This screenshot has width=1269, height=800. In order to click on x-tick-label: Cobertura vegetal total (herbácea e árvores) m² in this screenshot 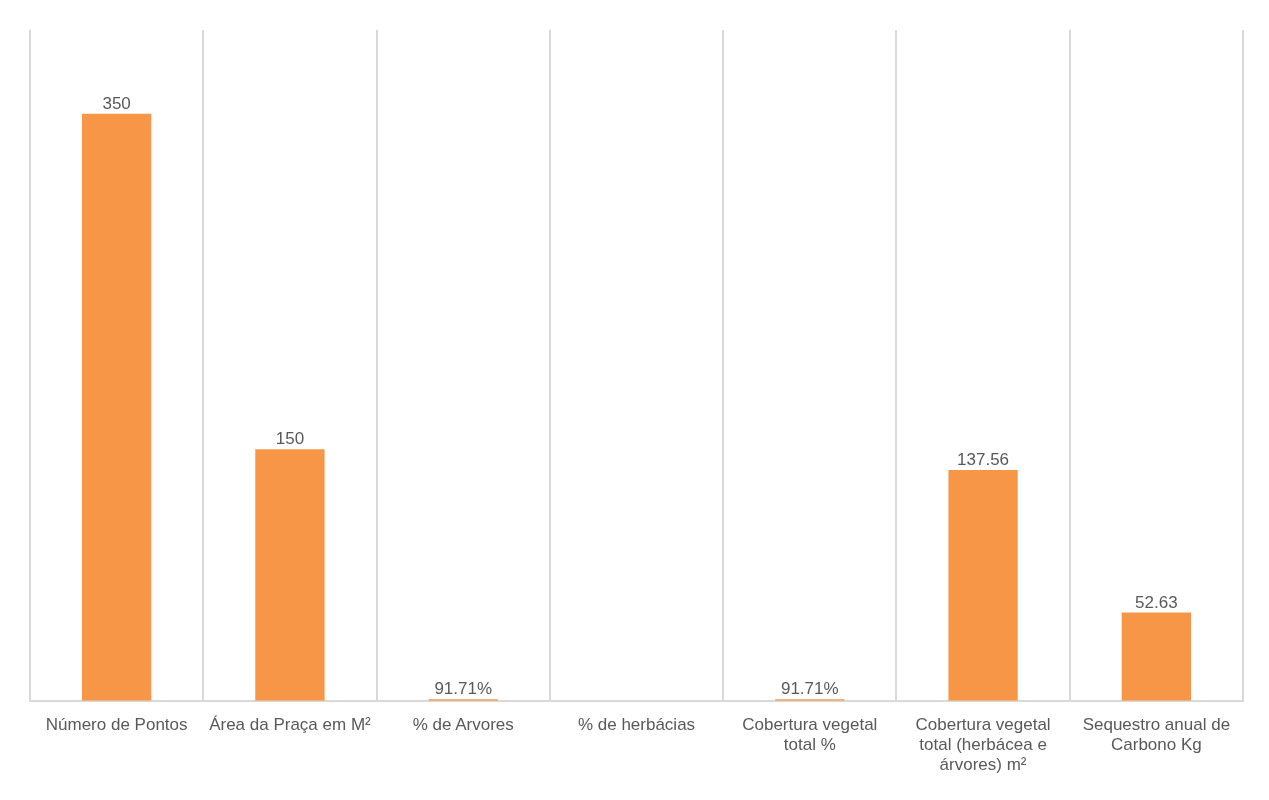, I will do `click(983, 744)`.